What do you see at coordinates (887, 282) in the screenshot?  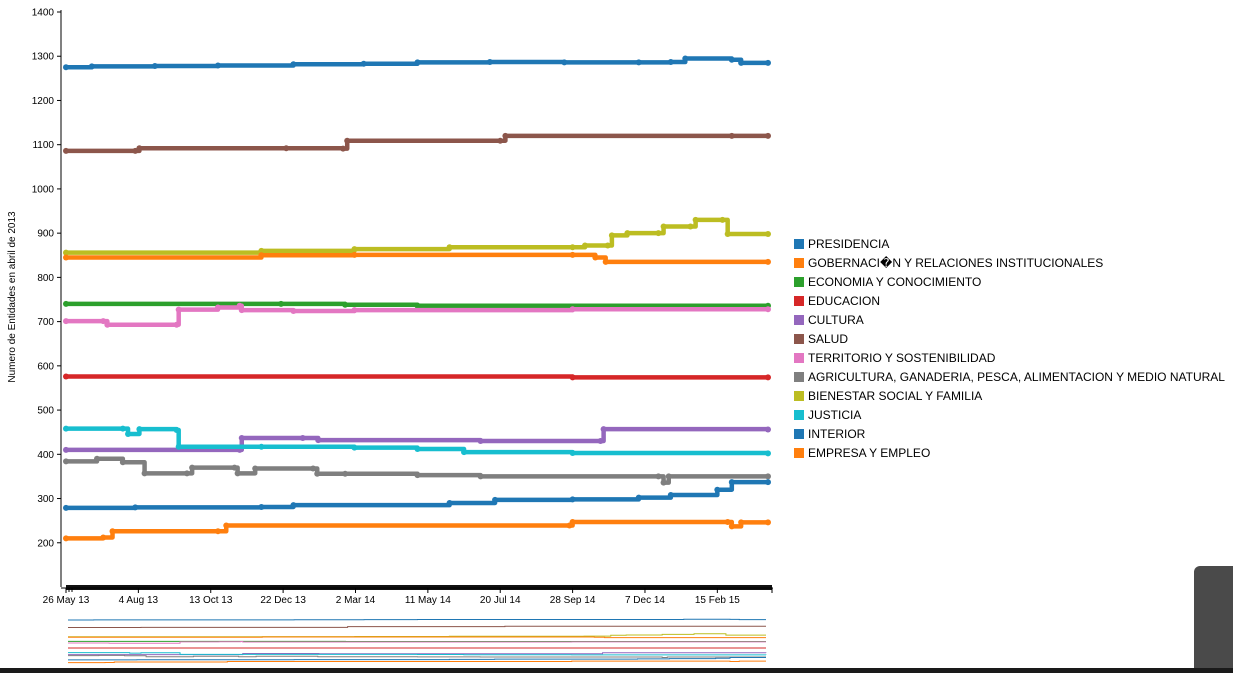 I see `legend-item: ECONOMIA Y CONOCIMIENTO` at bounding box center [887, 282].